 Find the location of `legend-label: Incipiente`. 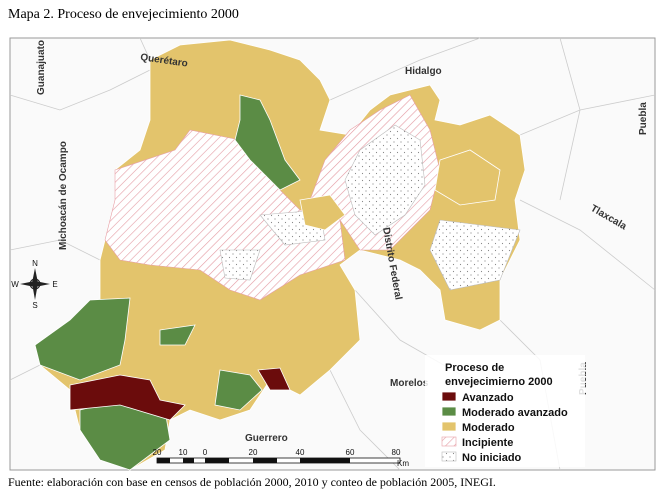

legend-label: Incipiente is located at coordinates (487, 443).